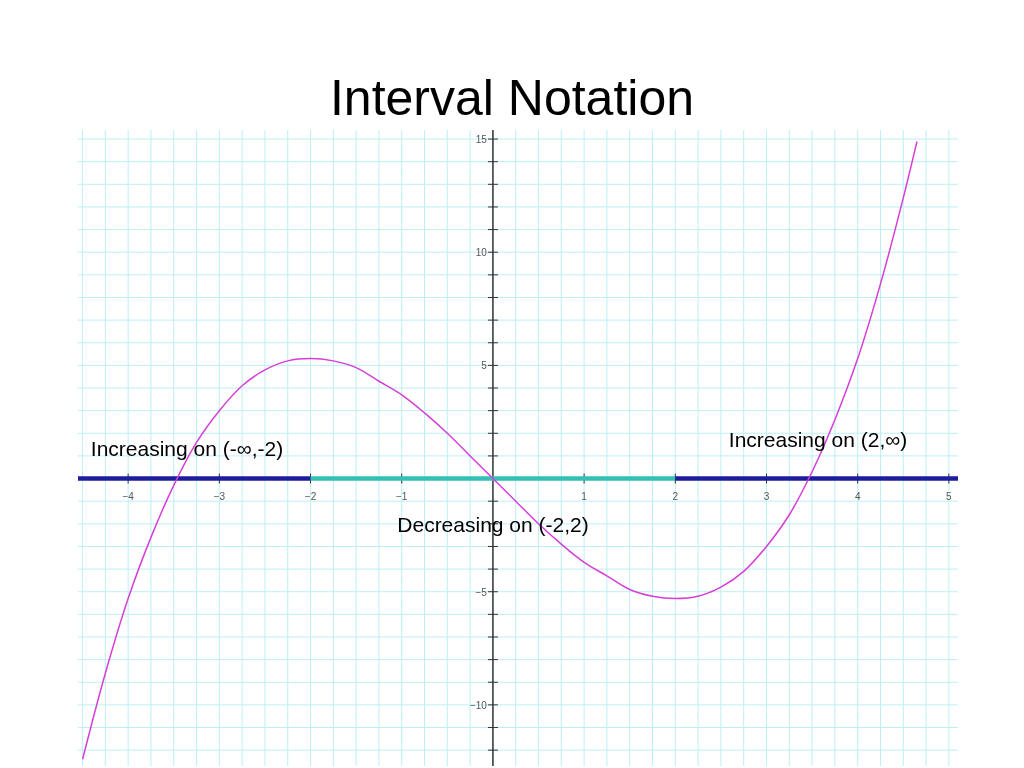  Describe the element at coordinates (128, 496) in the screenshot. I see `x-tick-label: −4` at that location.